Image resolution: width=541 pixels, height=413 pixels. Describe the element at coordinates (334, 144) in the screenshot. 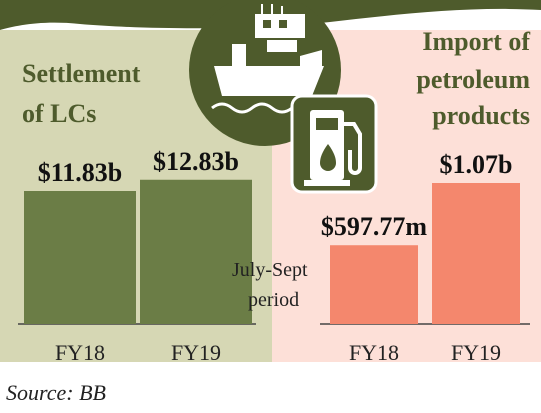

I see `fuel-pump-icon` at that location.